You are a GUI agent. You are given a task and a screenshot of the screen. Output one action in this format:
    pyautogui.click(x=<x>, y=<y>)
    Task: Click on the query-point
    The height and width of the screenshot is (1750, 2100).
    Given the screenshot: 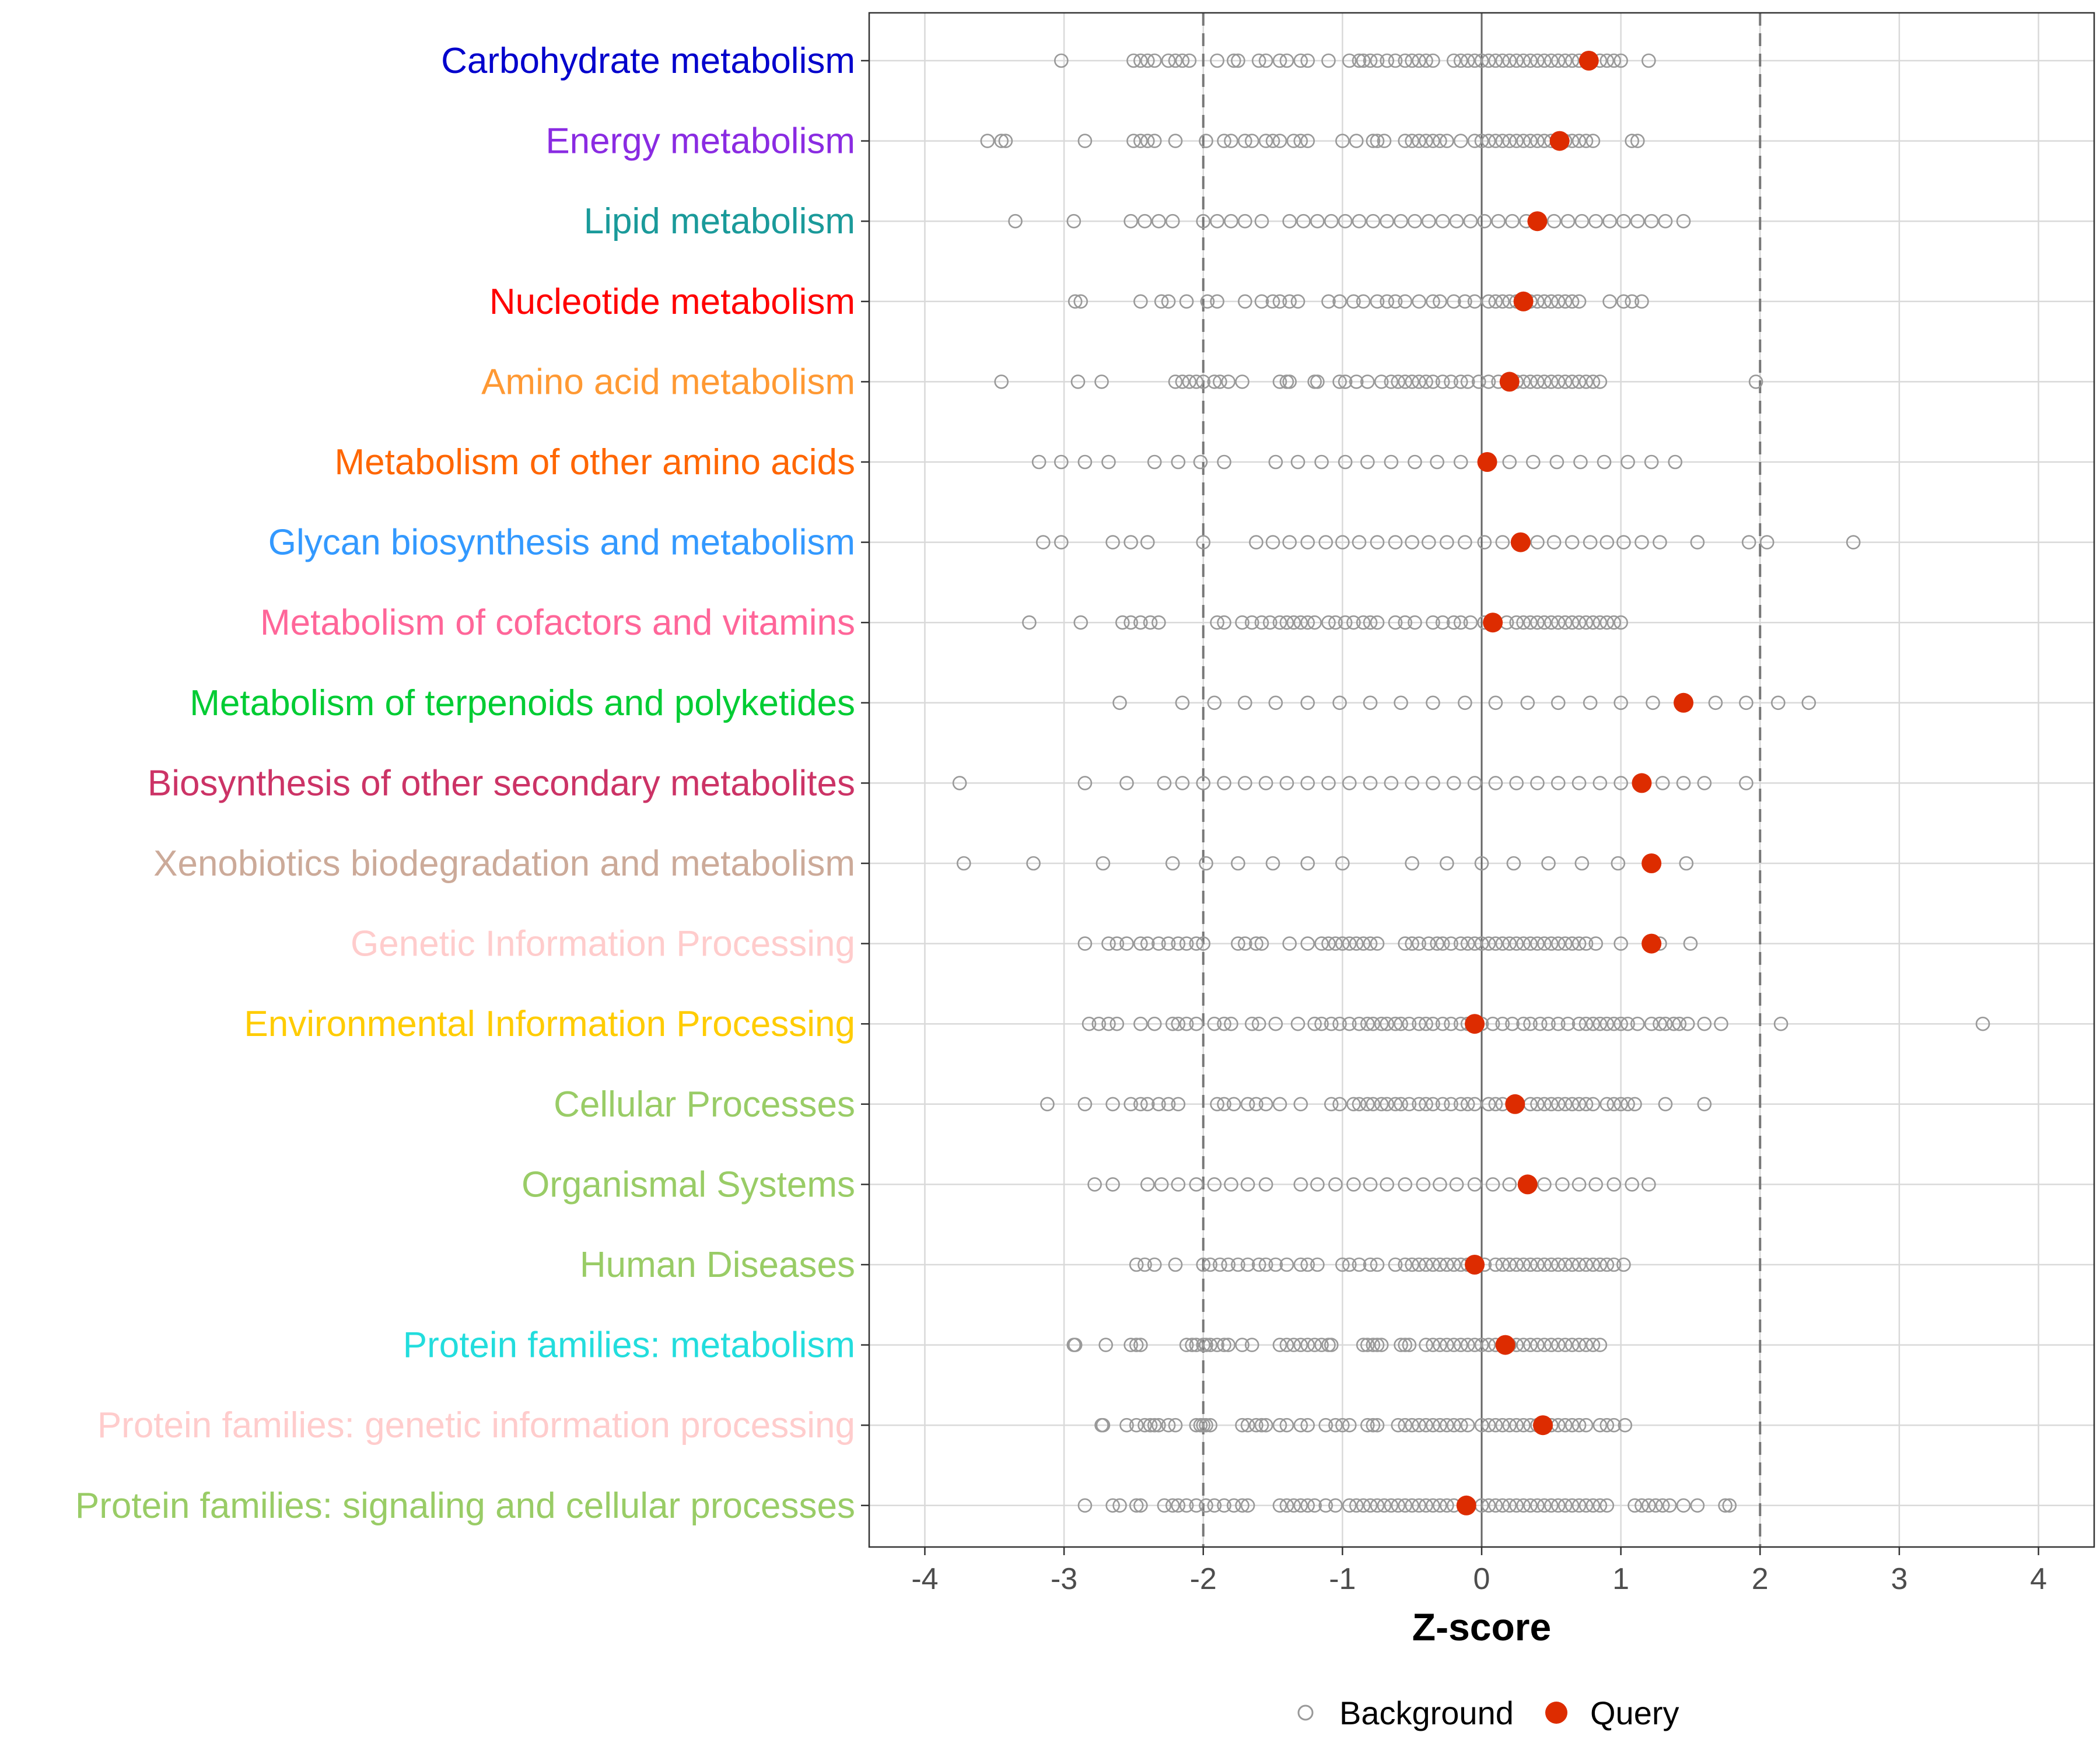 What is the action you would take?
    pyautogui.click(x=1652, y=863)
    